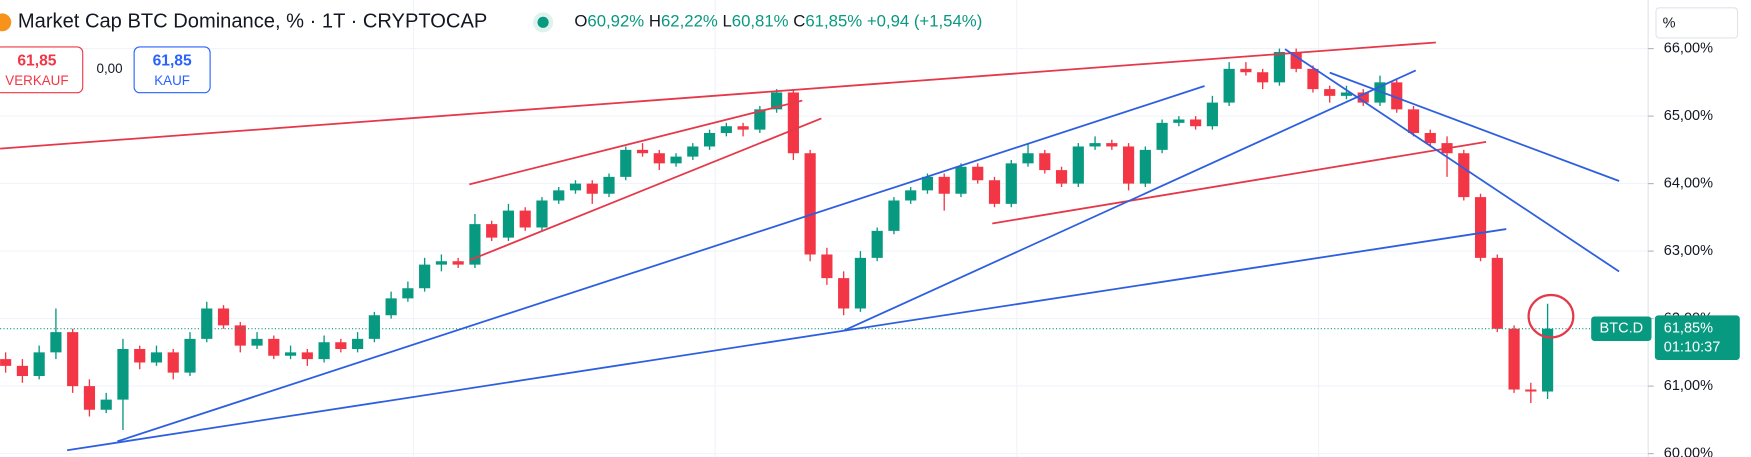 The height and width of the screenshot is (457, 1751). I want to click on sell-button, so click(42, 70).